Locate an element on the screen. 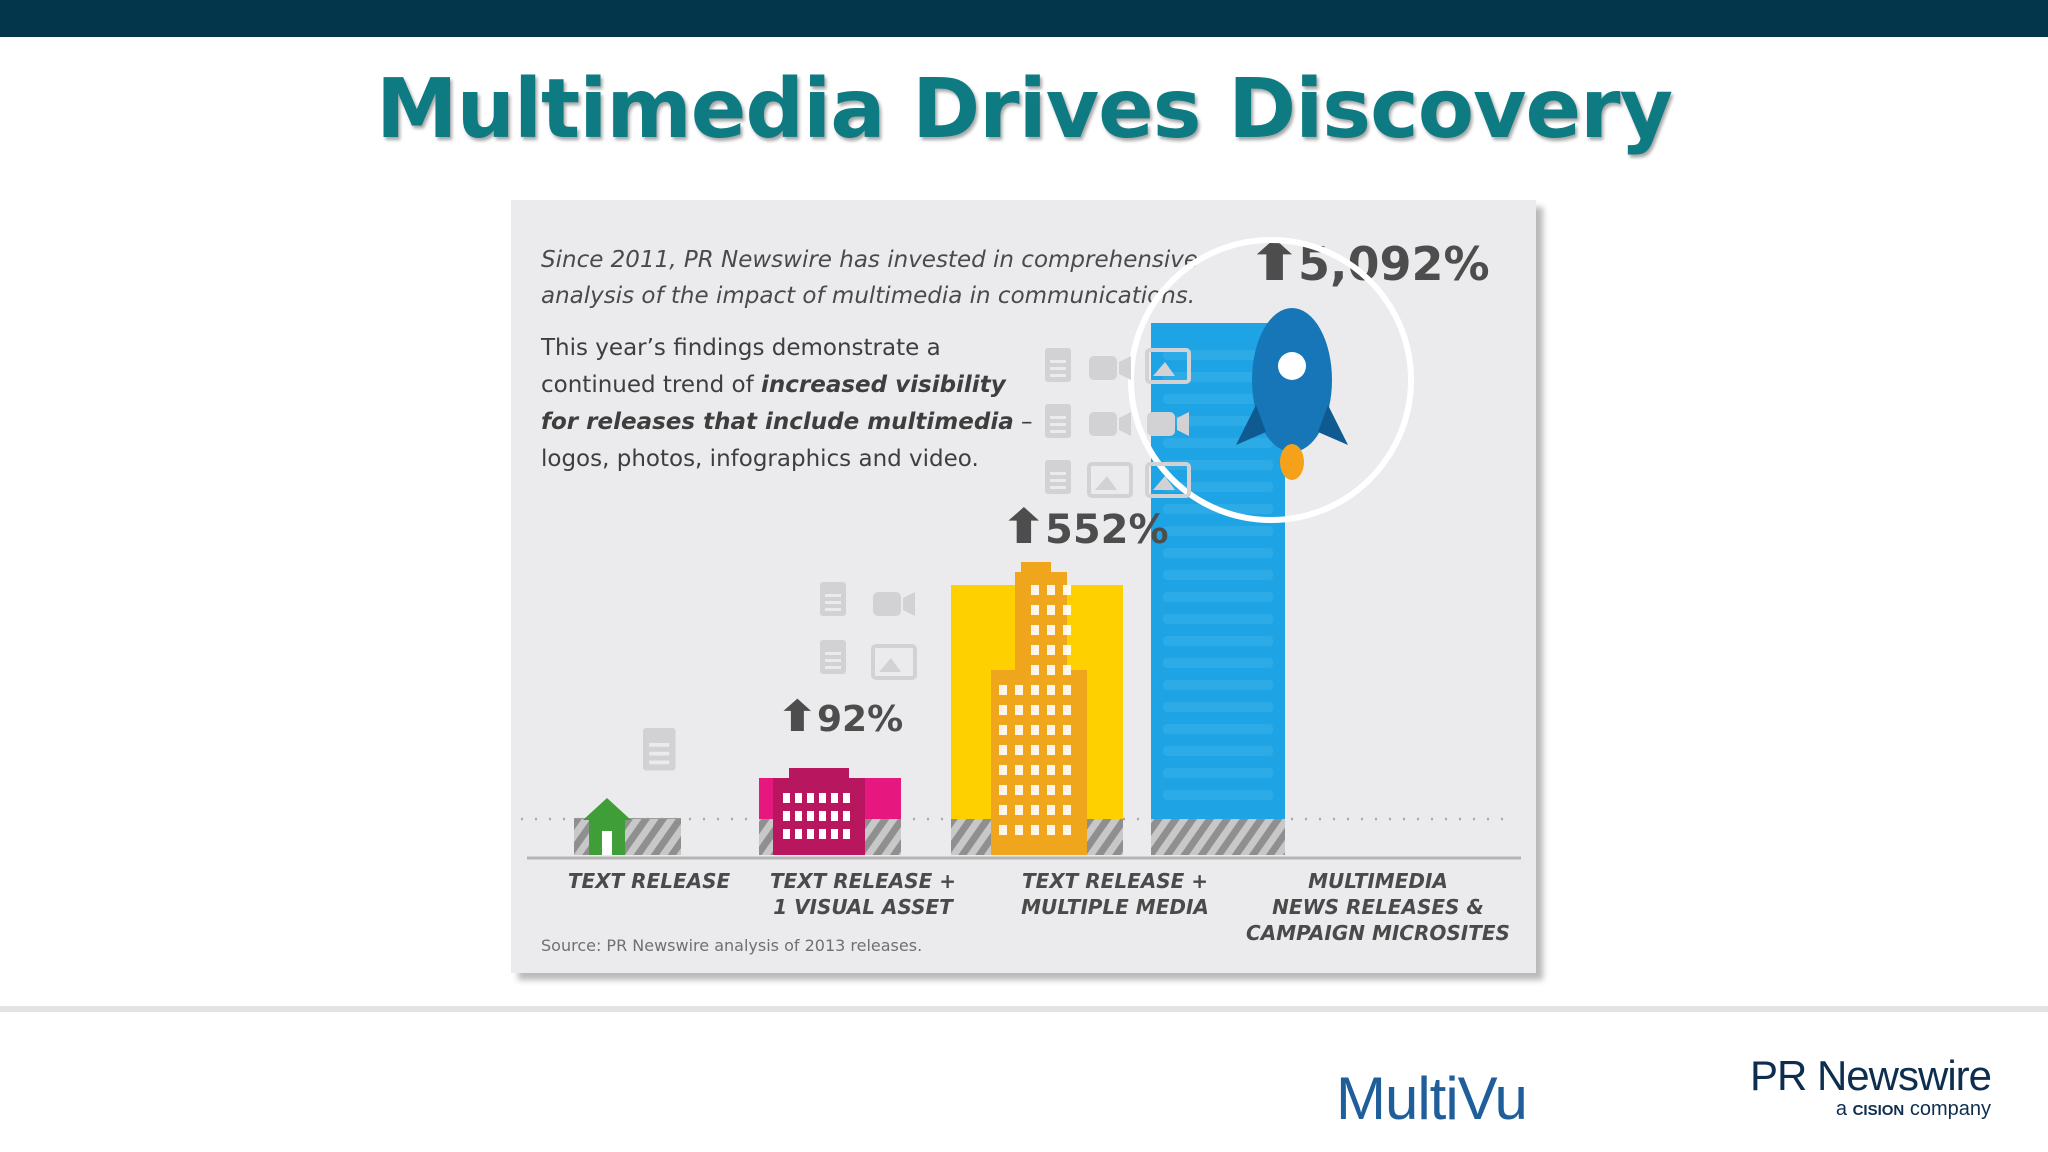 This screenshot has width=2048, height=1152. multivu-logo: MultiVu is located at coordinates (1432, 1098).